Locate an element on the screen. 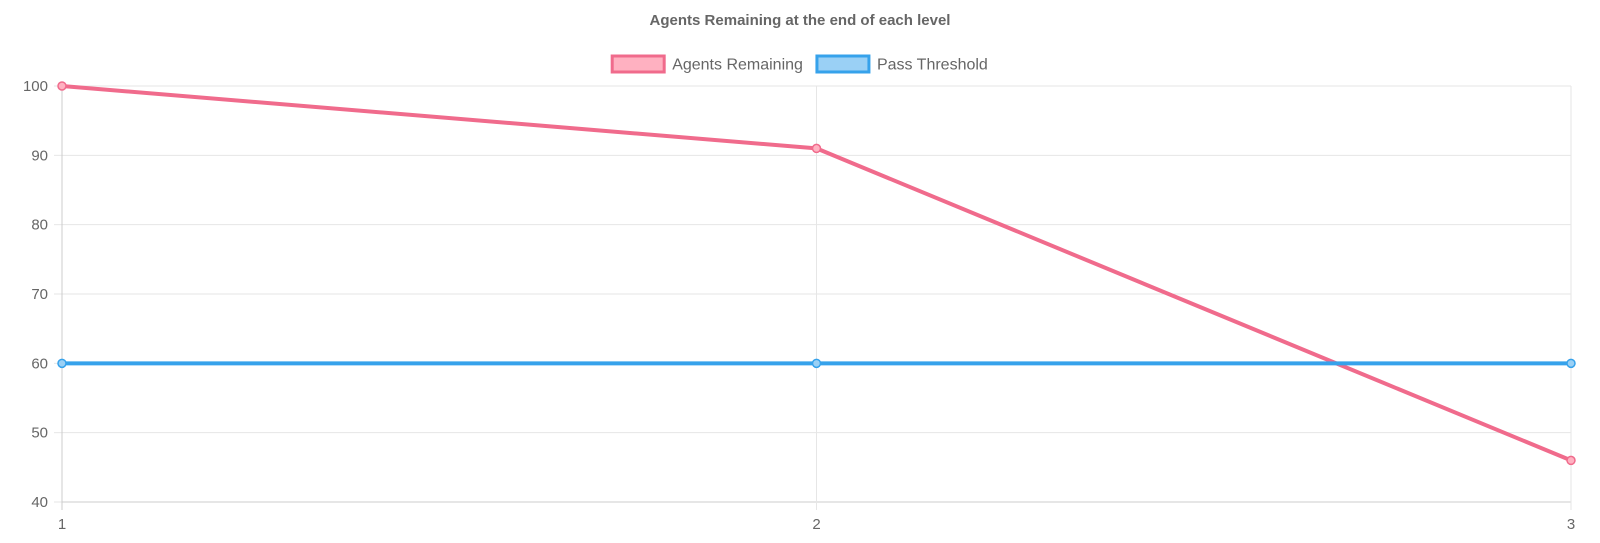 Image resolution: width=1600 pixels, height=543 pixels. y-tick-label: 90 is located at coordinates (39, 155).